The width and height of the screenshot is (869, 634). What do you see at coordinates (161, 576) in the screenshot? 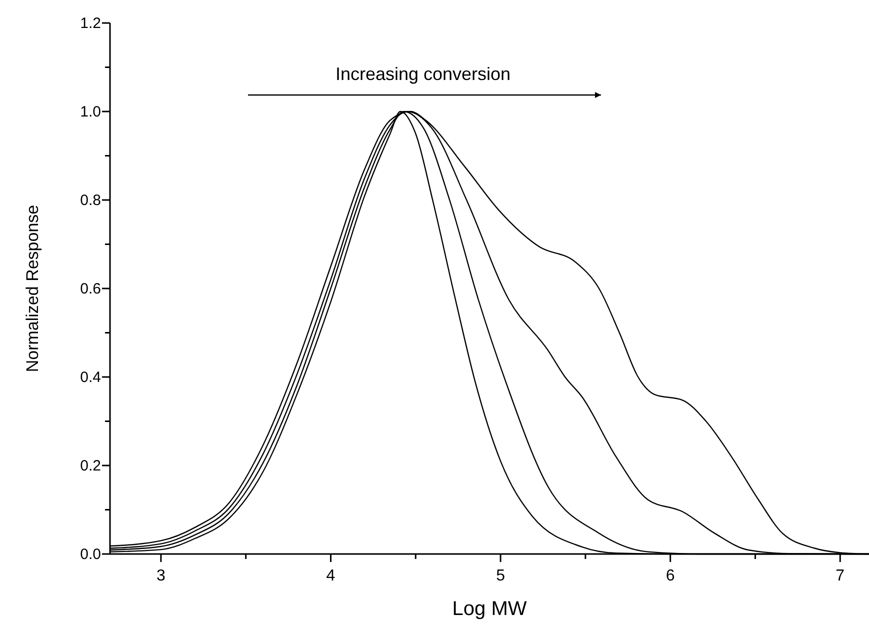
I see `x-tick-label: 3` at bounding box center [161, 576].